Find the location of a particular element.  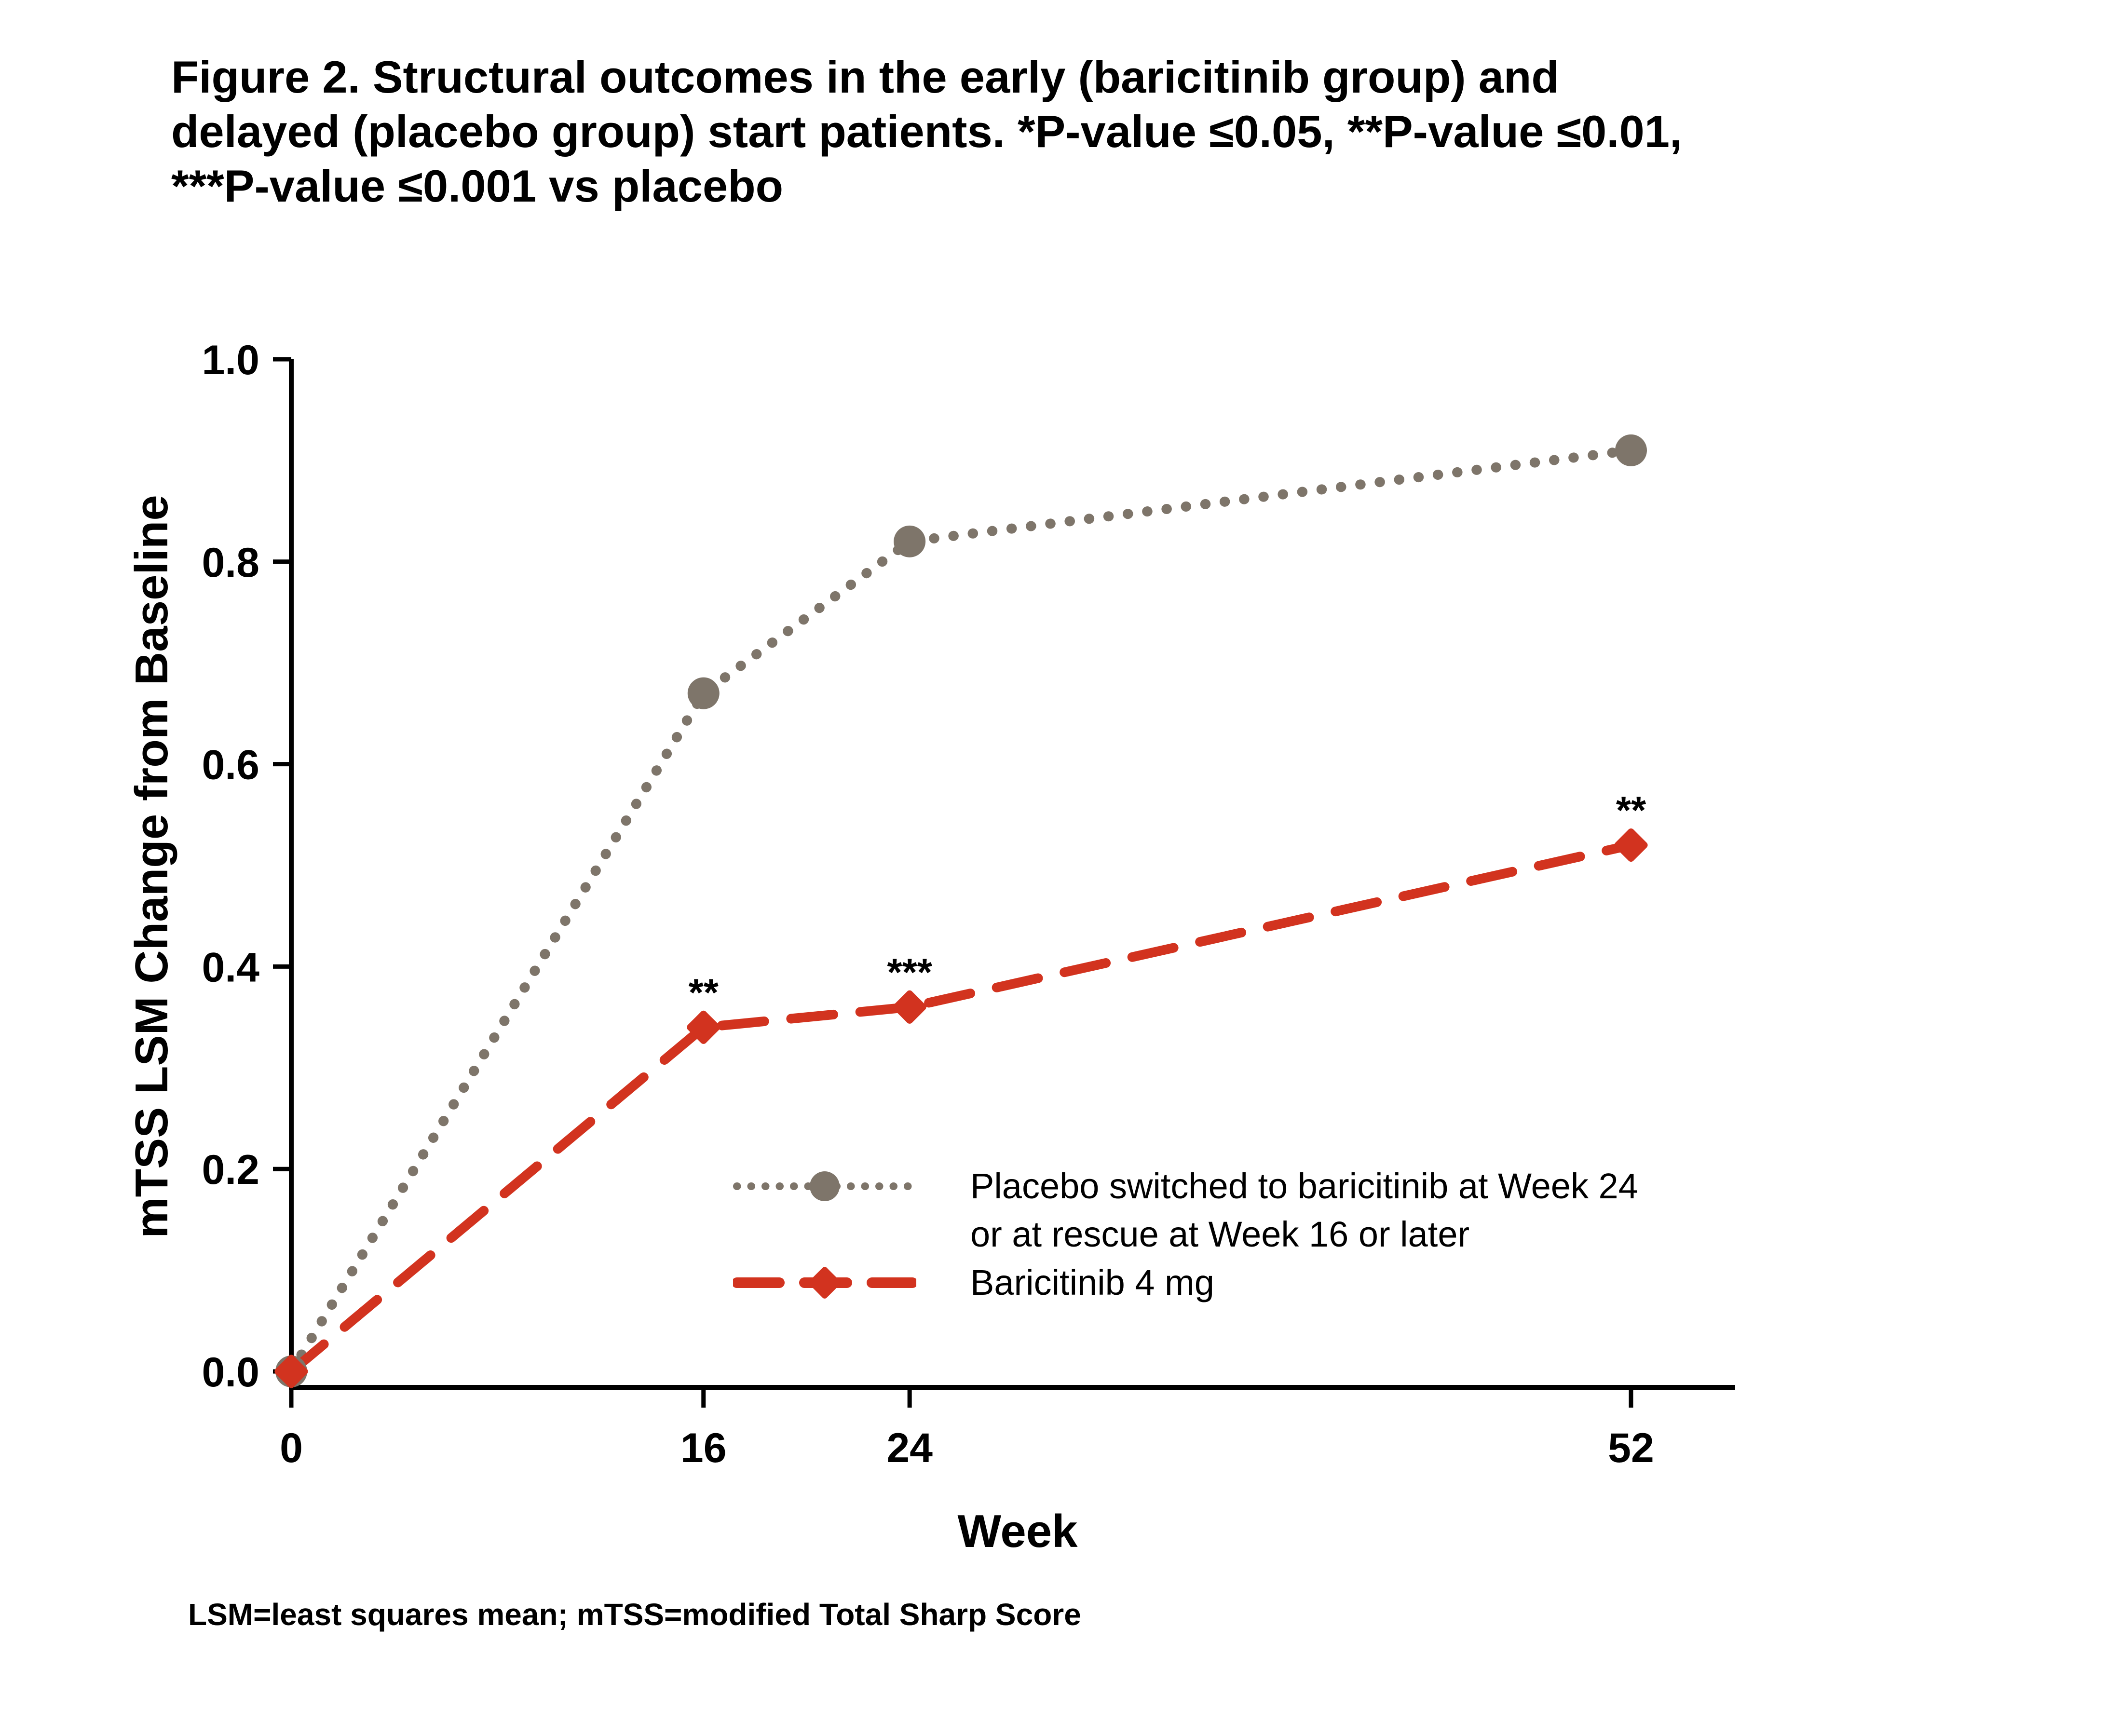

x-tick-label: 16 is located at coordinates (704, 1448).